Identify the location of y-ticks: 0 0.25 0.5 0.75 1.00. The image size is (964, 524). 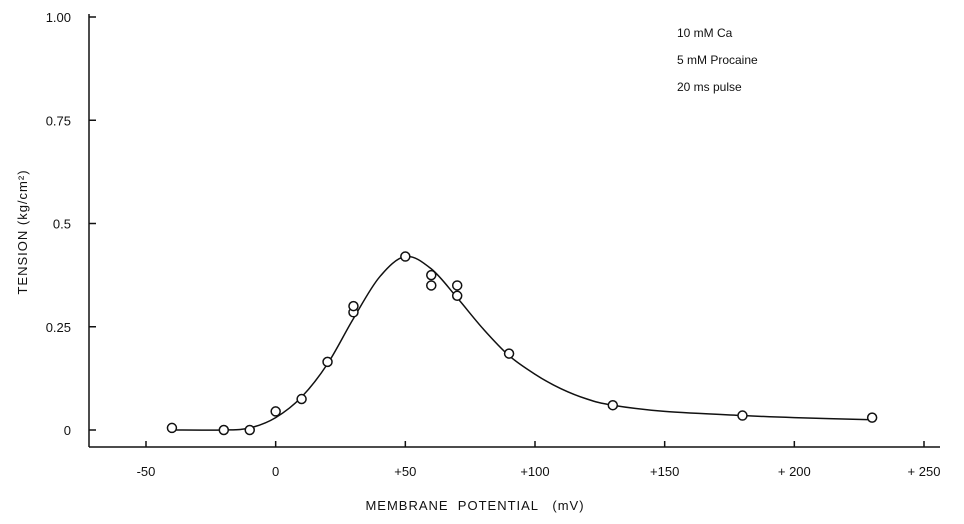
(71, 224).